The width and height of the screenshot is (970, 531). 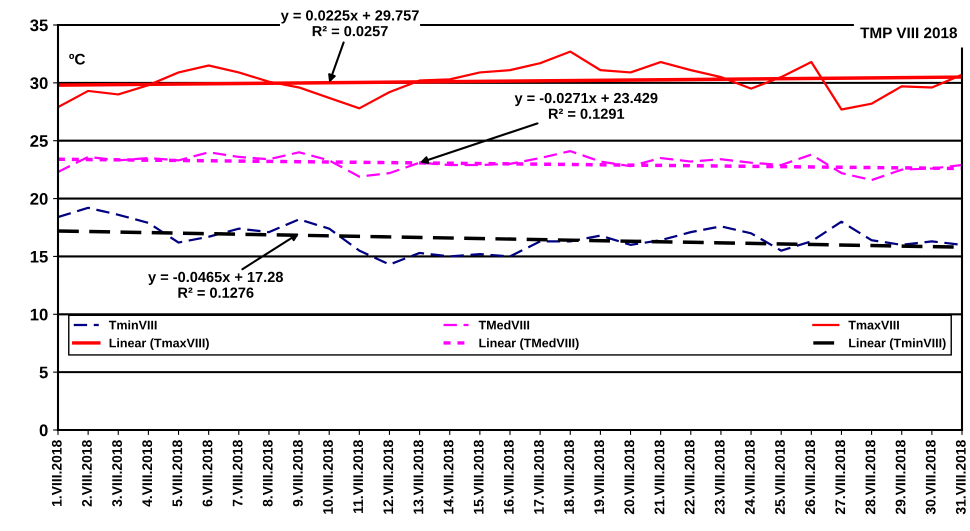 I want to click on y-tick-label: 15, so click(x=39, y=257).